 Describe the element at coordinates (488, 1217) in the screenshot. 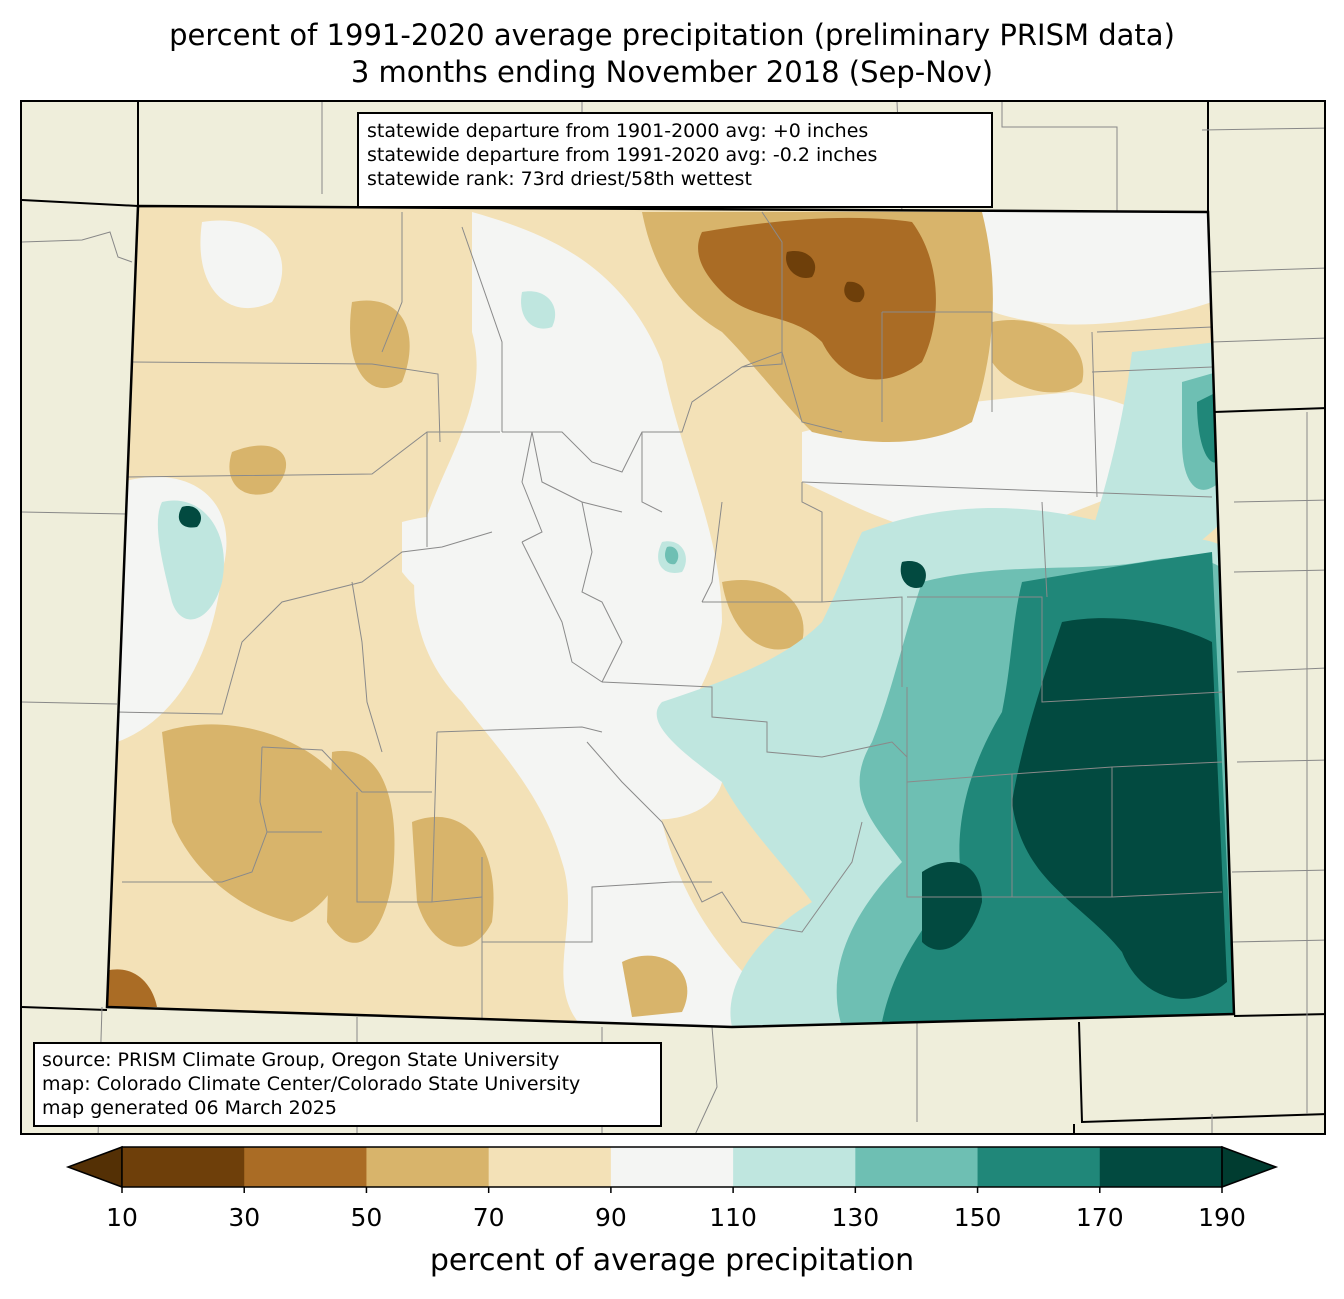

I see `colorbar-tick-label: 70` at that location.